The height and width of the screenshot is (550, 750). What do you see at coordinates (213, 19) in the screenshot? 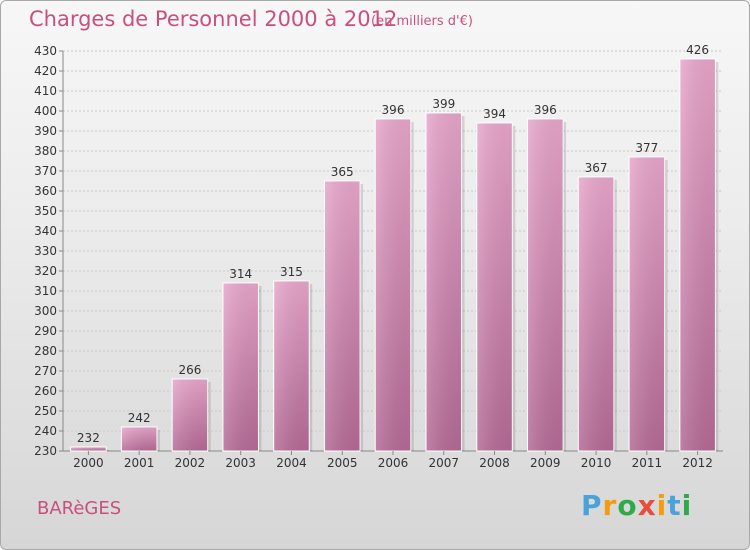
I see `chart-title: Charges de Personnel 2000 à 2012` at bounding box center [213, 19].